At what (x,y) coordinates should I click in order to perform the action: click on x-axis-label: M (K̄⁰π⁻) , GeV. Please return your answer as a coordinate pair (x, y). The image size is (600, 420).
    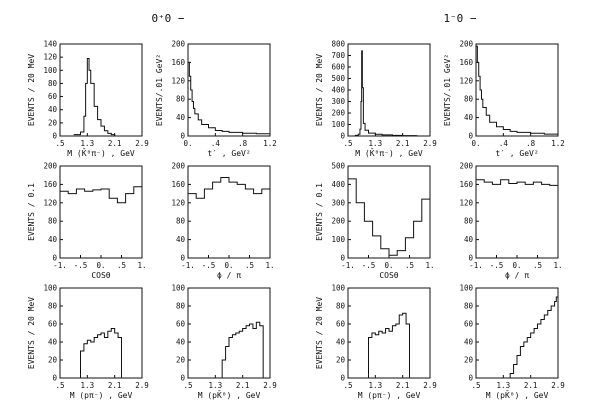
    Looking at the image, I should click on (389, 153).